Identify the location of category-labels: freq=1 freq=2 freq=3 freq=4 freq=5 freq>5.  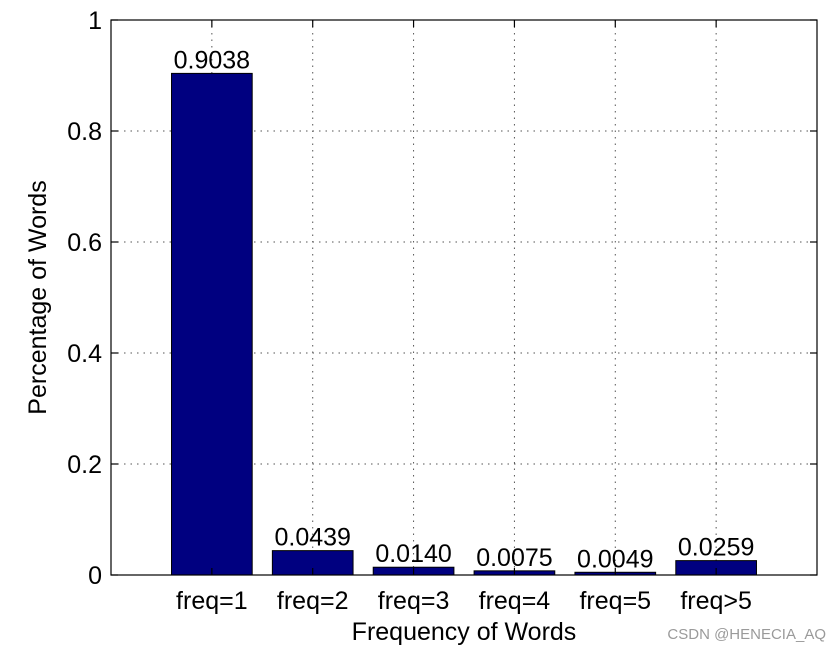
(464, 601).